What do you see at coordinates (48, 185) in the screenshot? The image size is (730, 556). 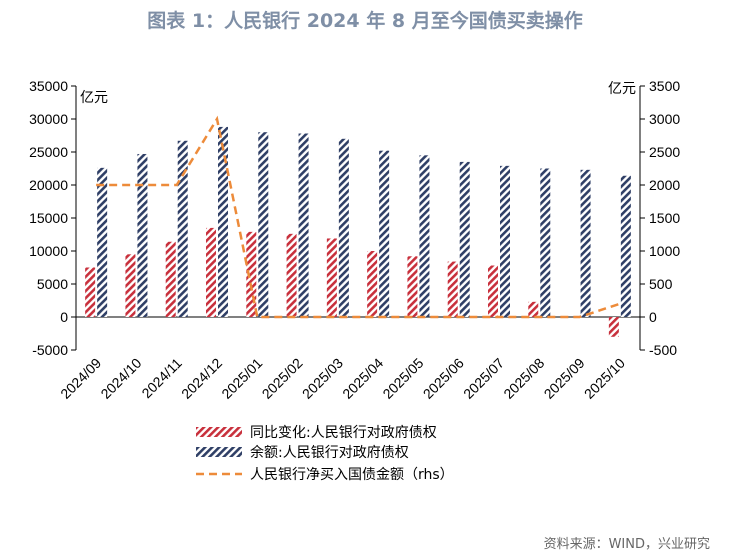 I see `y-left-tick-label: 20000` at bounding box center [48, 185].